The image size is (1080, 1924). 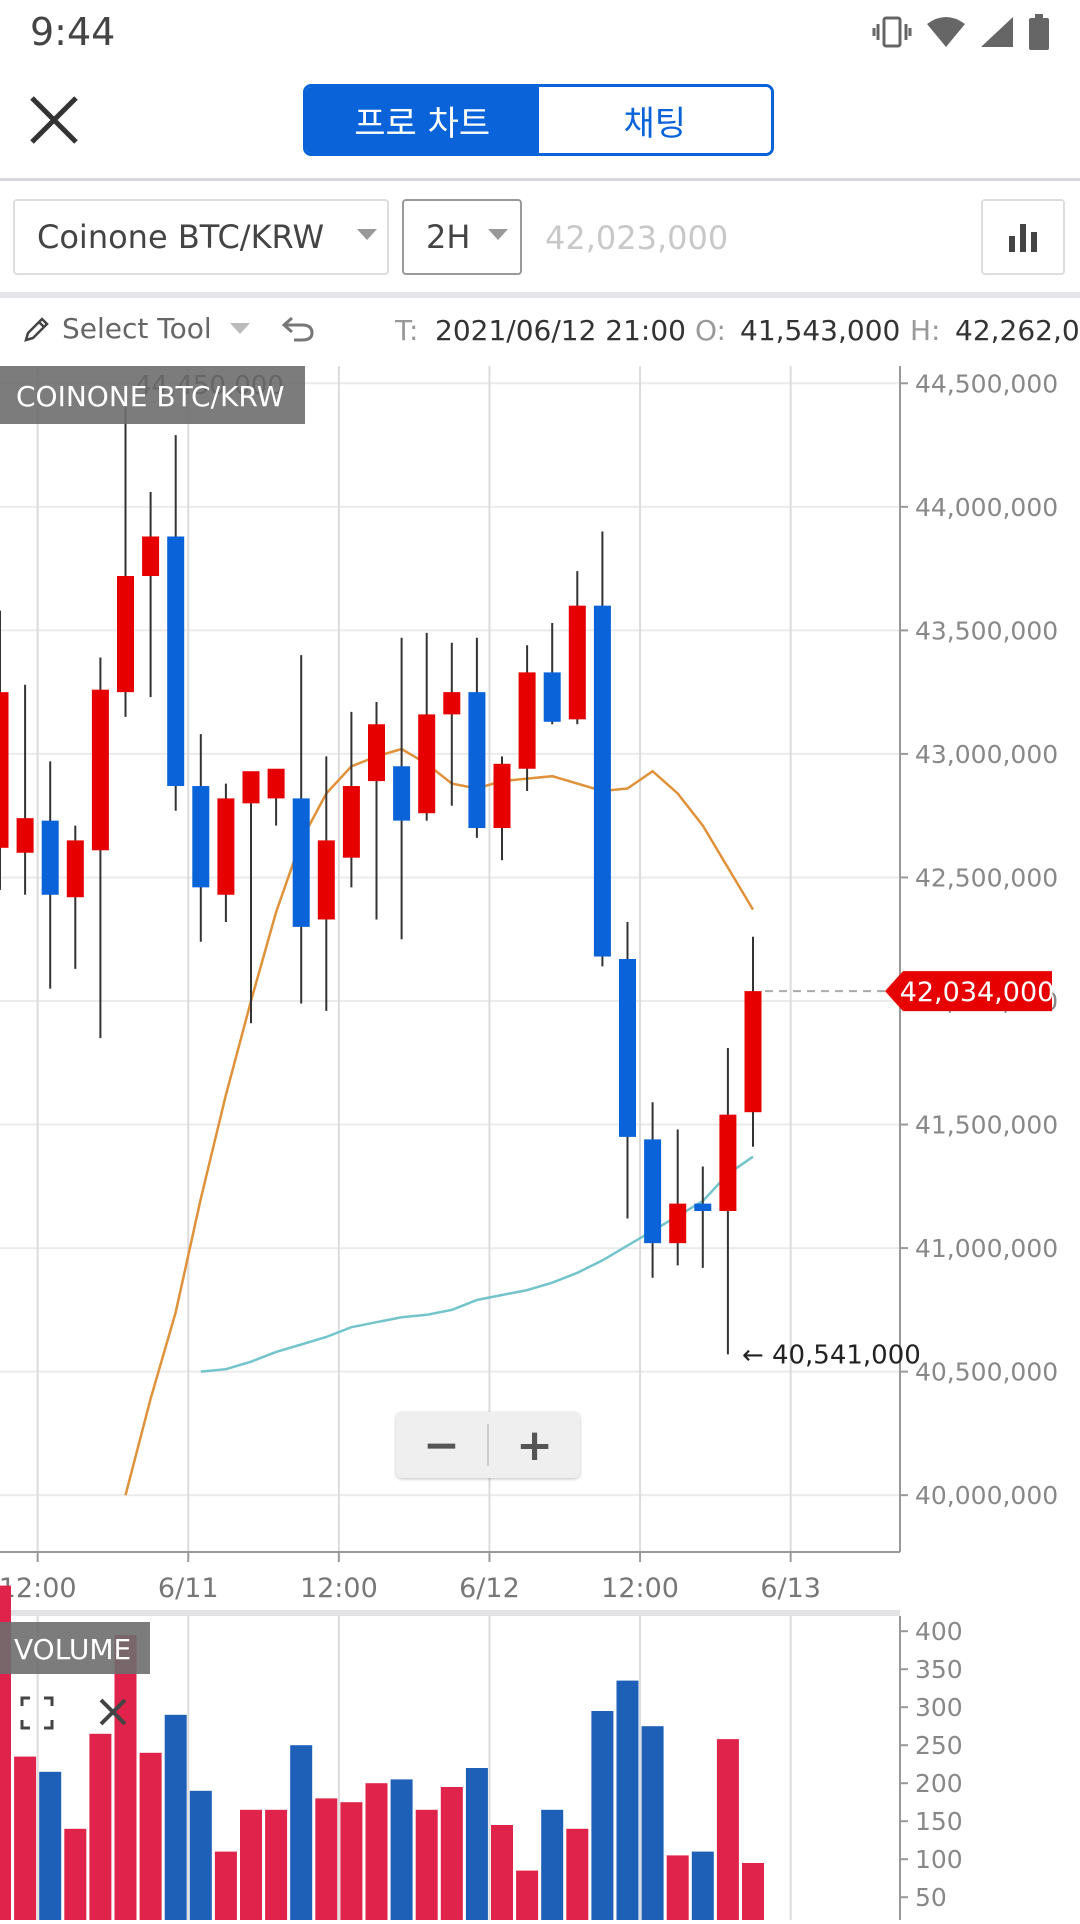 I want to click on select-tool-dropdown: Select Tool, so click(x=136, y=328).